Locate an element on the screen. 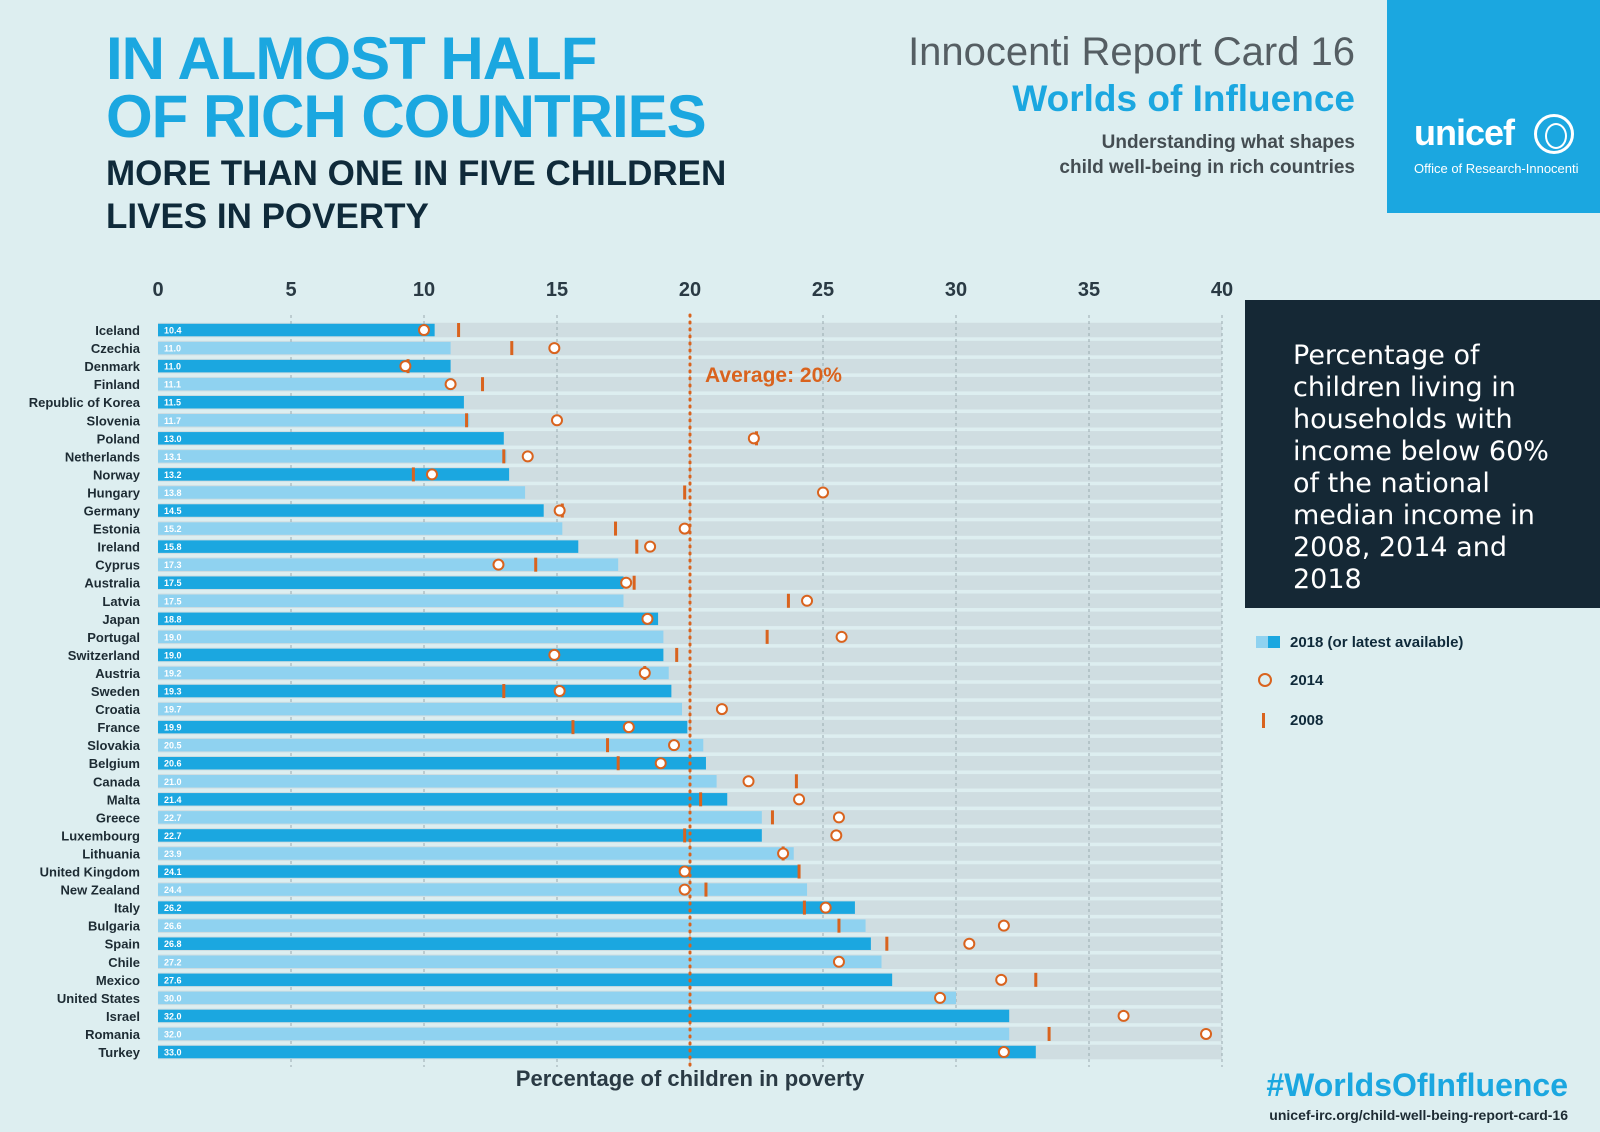 This screenshot has width=1600, height=1132. bar-finland is located at coordinates (306, 384).